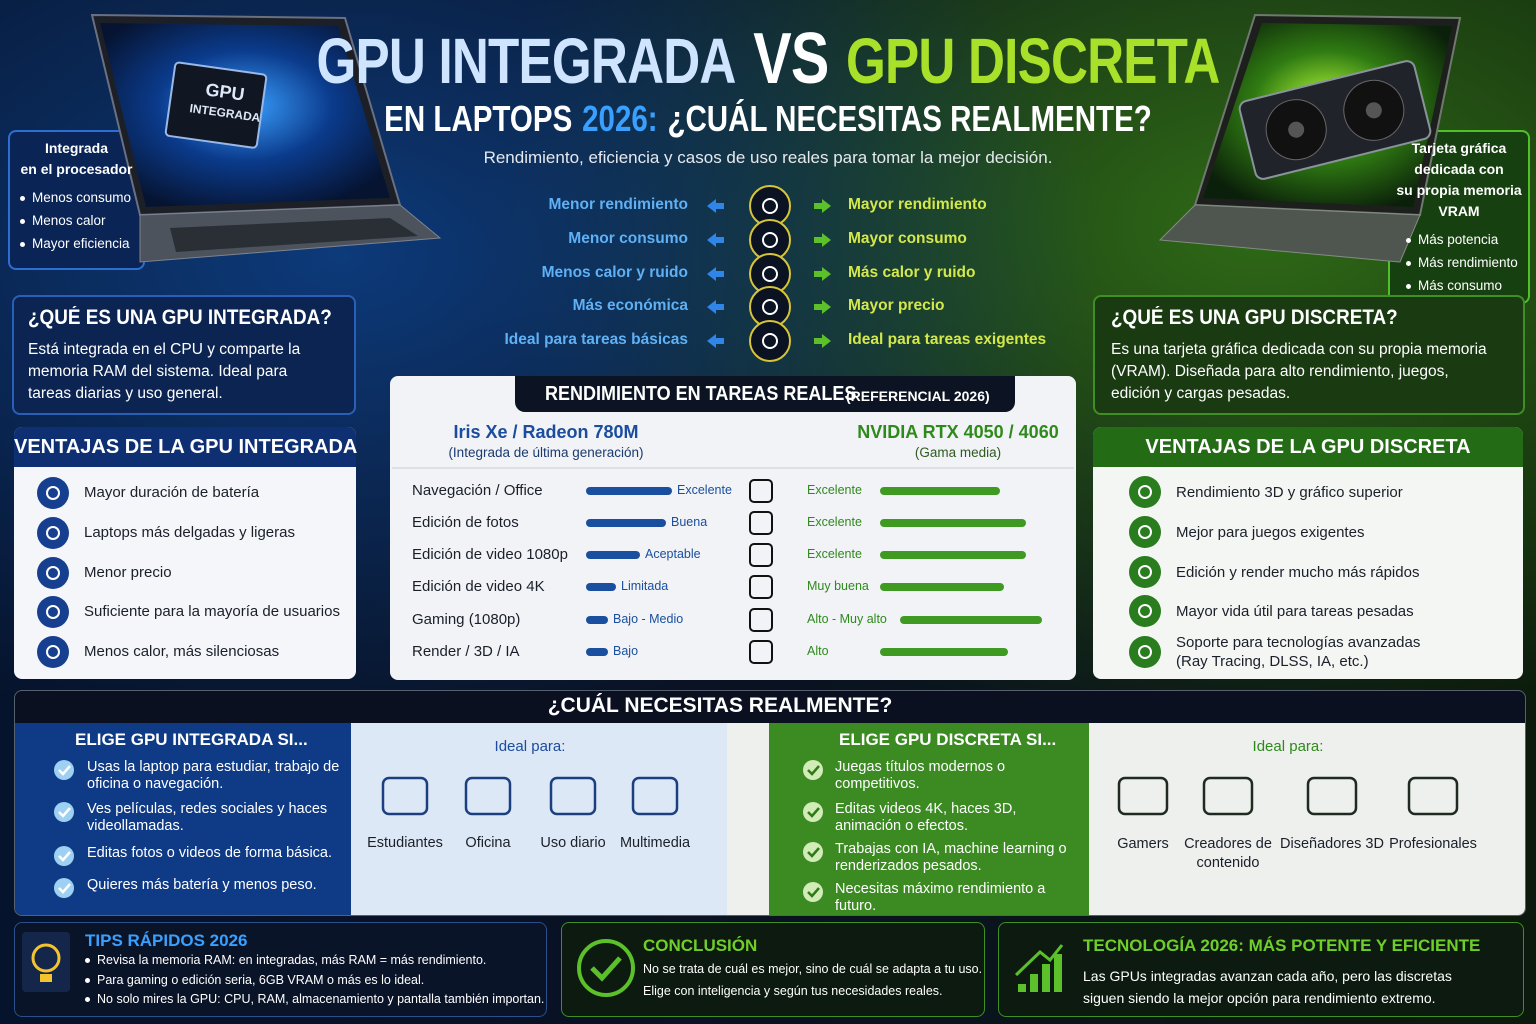  Describe the element at coordinates (770, 307) in the screenshot. I see `comparison-icon-core` at that location.